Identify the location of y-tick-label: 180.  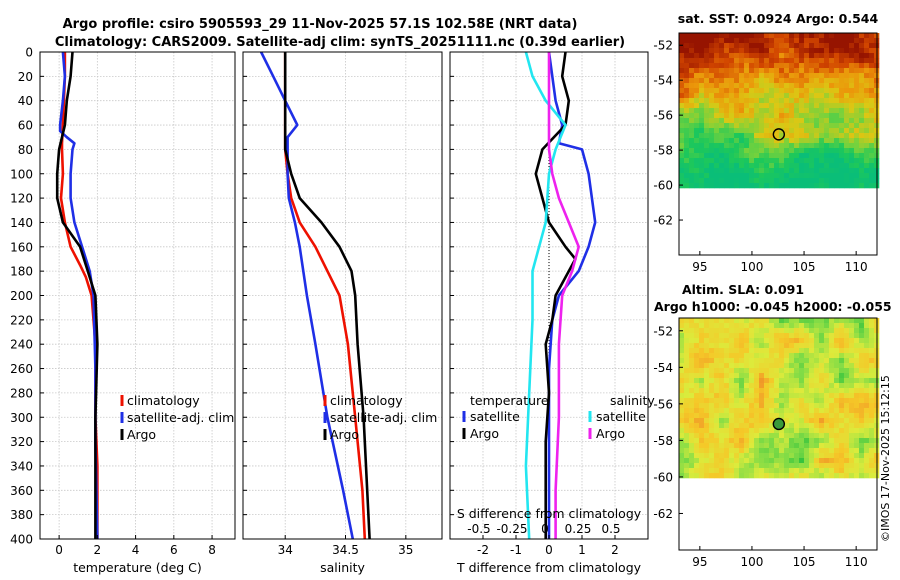
(21, 272).